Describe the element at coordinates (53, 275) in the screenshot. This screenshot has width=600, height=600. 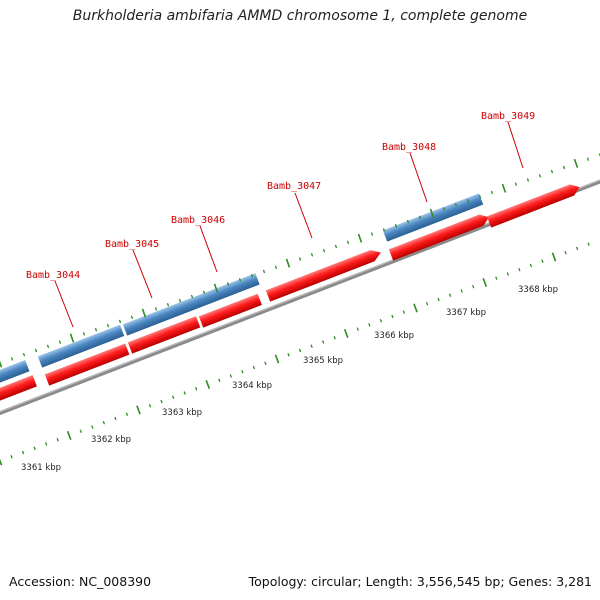
I see `gene-label: Bamb_3044` at that location.